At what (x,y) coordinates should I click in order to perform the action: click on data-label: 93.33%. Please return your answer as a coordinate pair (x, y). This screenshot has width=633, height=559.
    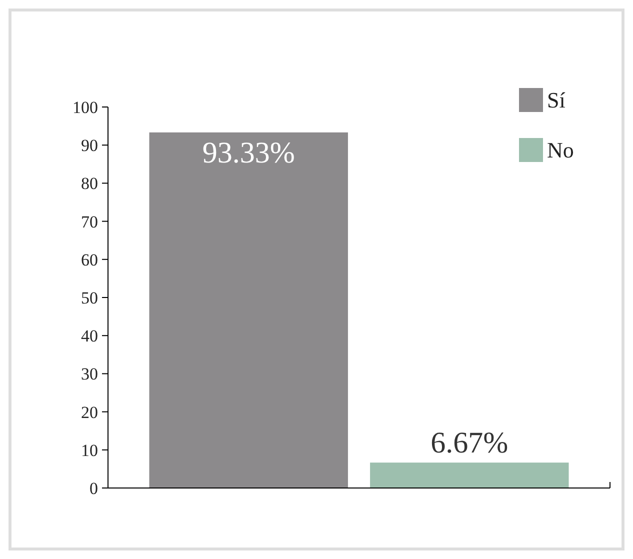
    Looking at the image, I should click on (248, 153).